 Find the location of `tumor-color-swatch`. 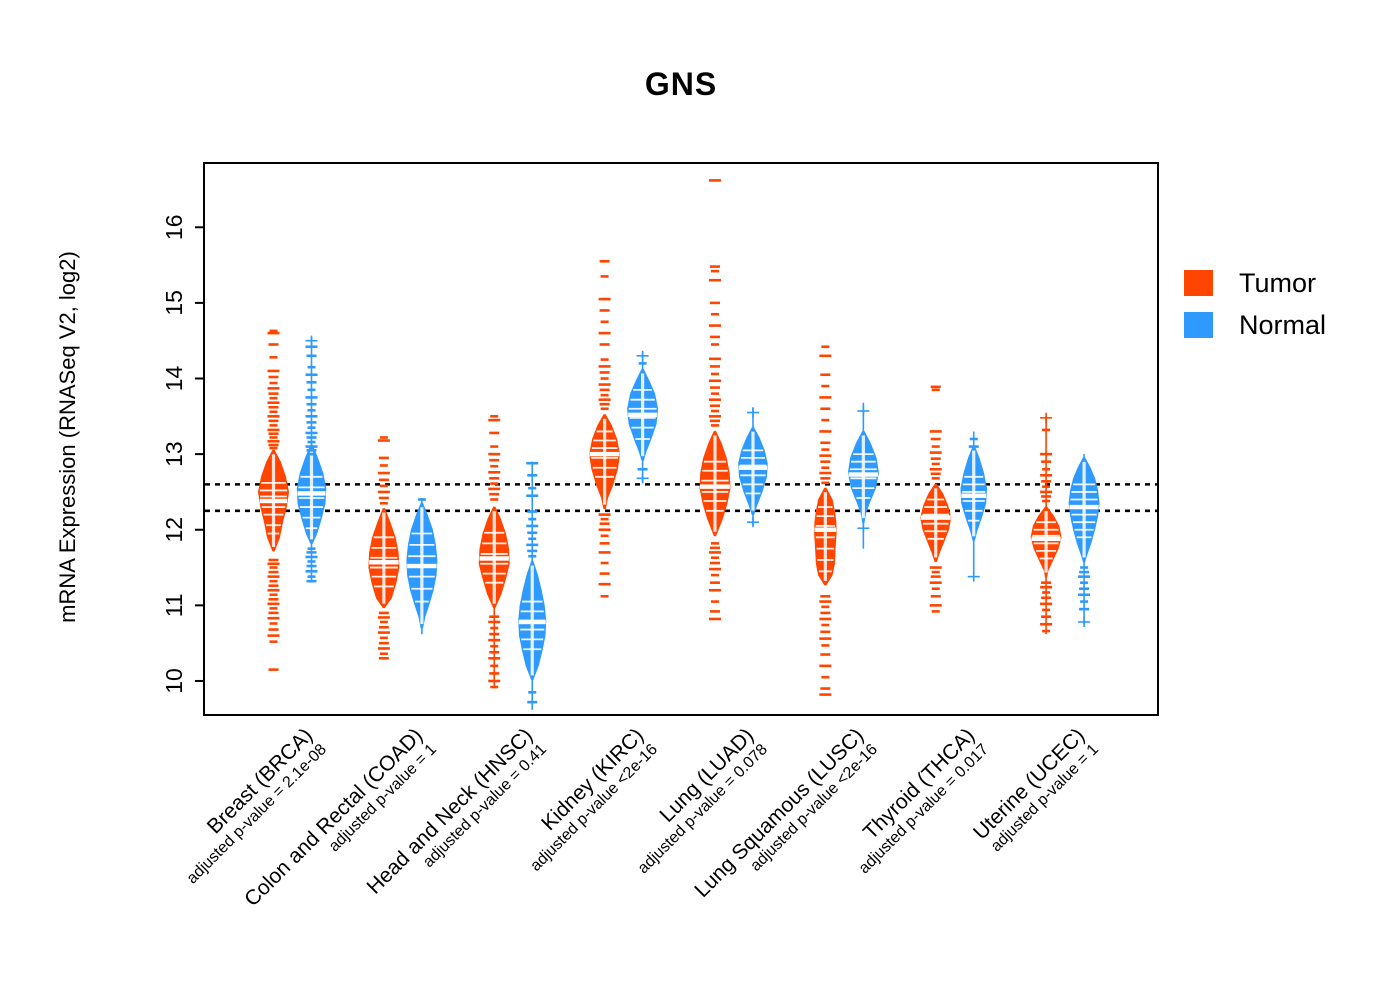

tumor-color-swatch is located at coordinates (1198, 283).